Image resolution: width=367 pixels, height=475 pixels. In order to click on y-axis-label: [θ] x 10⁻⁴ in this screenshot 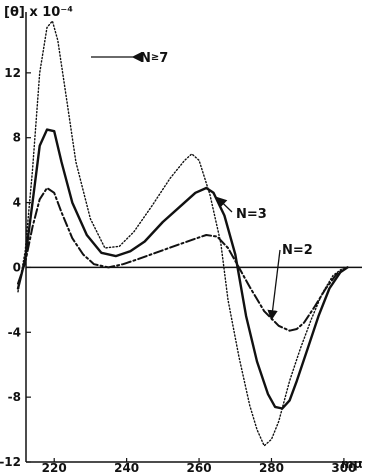, I will do `click(38, 12)`.